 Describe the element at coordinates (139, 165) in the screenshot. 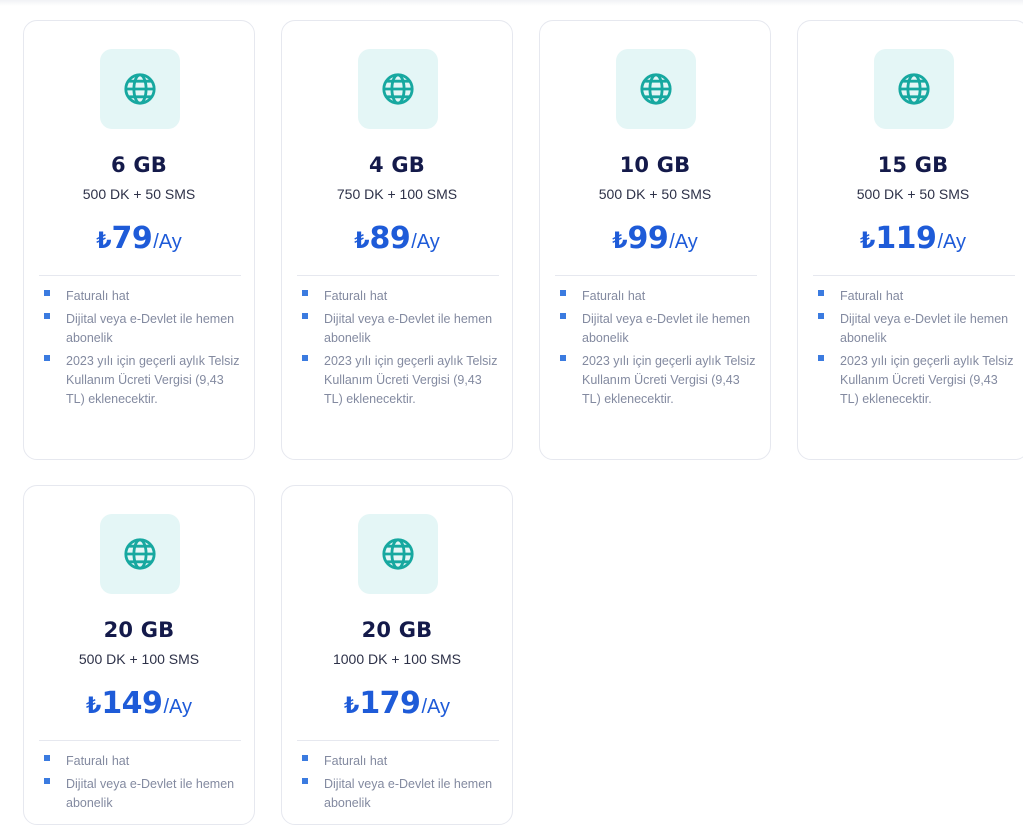

I see `plan-data-amount: 6 GB` at that location.